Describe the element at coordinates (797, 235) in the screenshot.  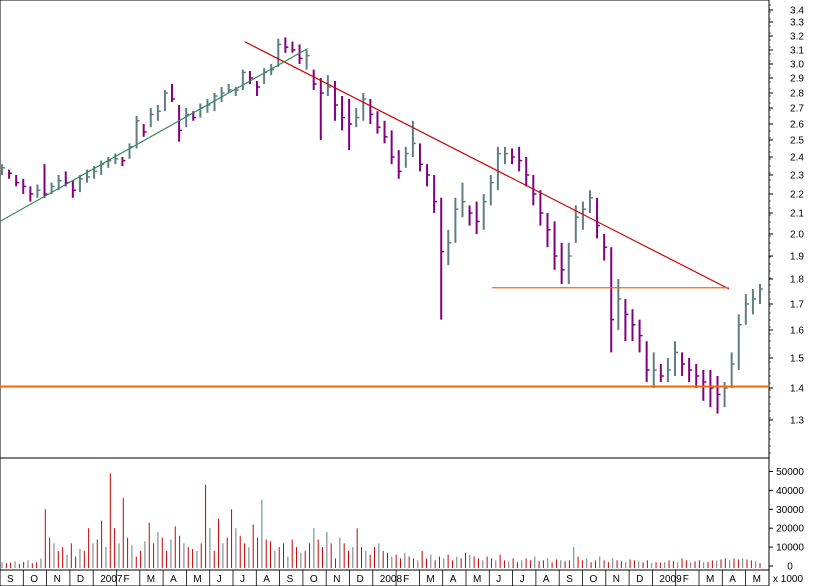
I see `y-tick-label: 2.0` at that location.